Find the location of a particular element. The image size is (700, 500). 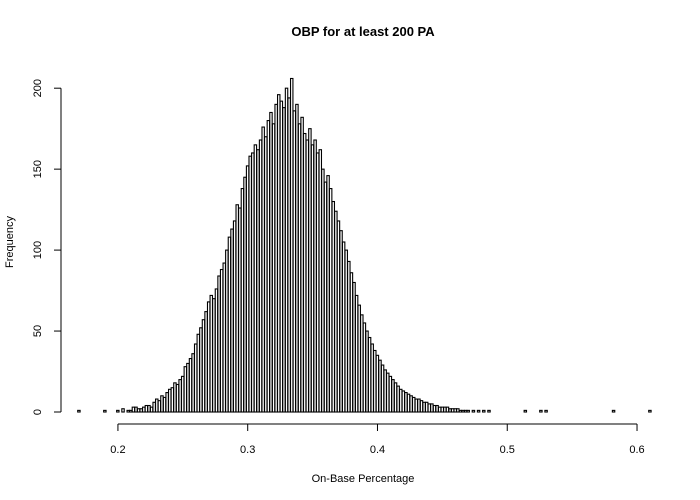

x-axis-label: On-Base Percentage is located at coordinates (363, 479).